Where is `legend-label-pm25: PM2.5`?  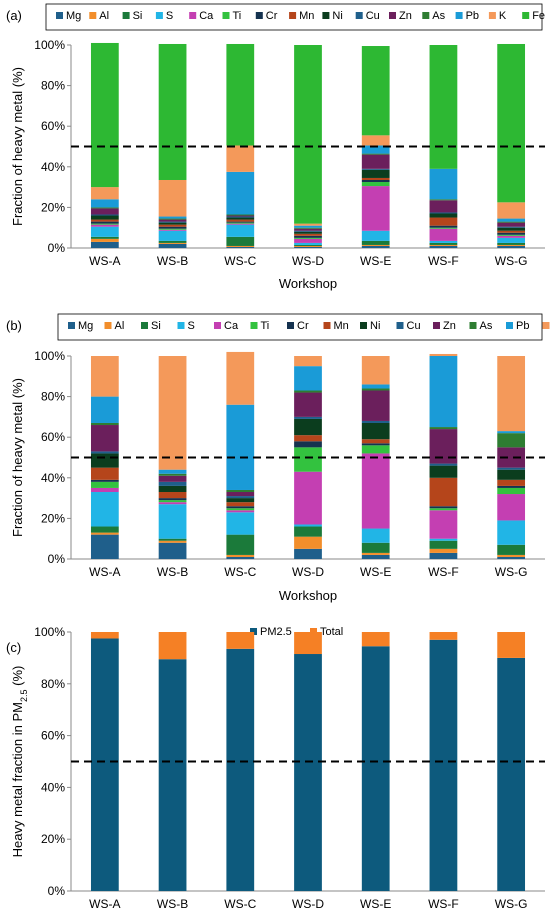
legend-label-pm25: PM2.5 is located at coordinates (276, 632).